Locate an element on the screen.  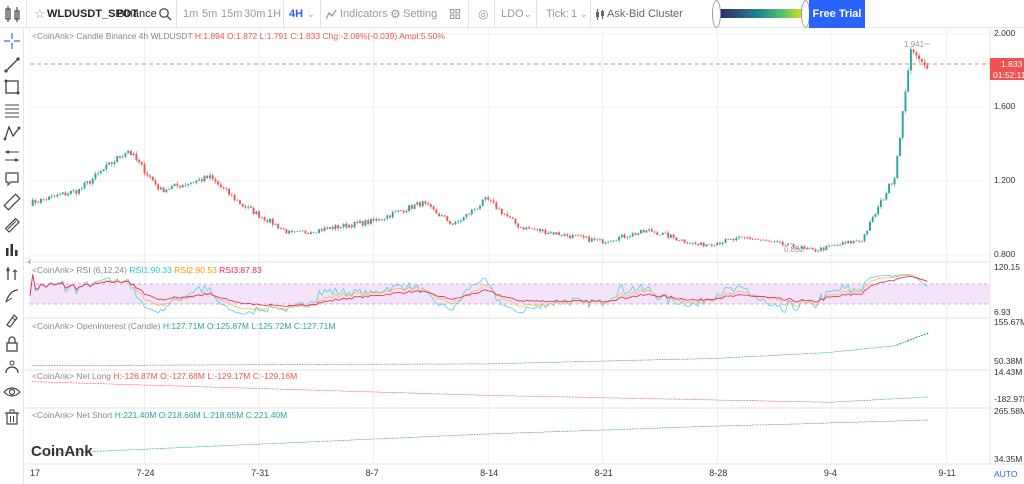
interval-4h: 4H is located at coordinates (296, 14).